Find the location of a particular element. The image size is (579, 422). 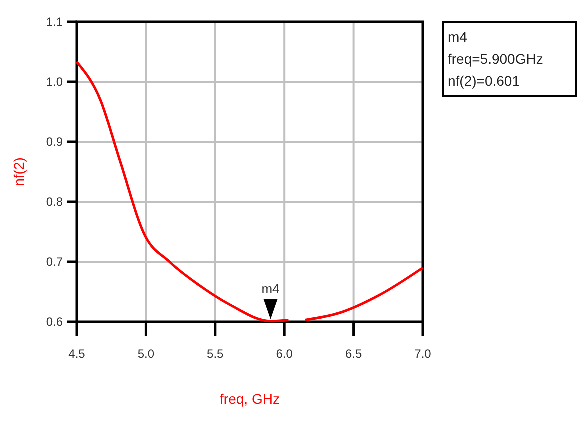

line-series is located at coordinates (364, 294).